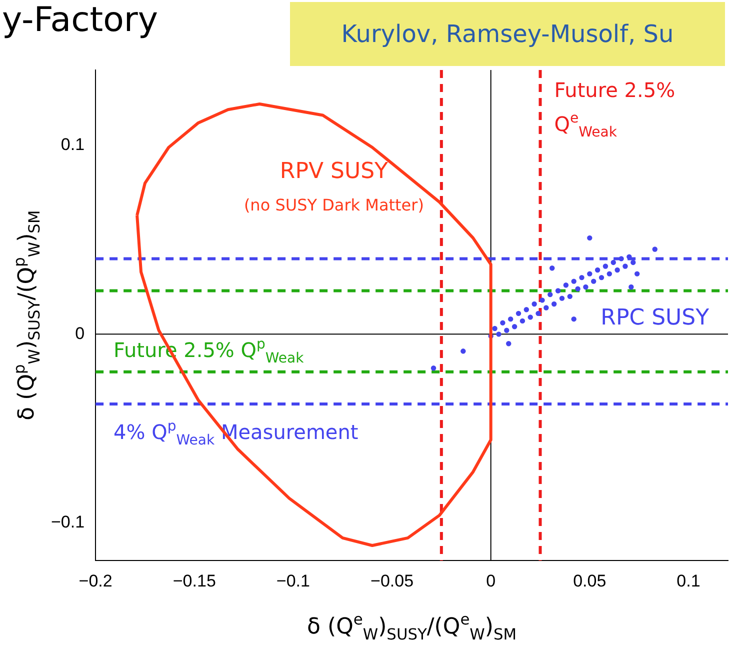 The image size is (732, 657). Describe the element at coordinates (334, 186) in the screenshot. I see `series-label: RPV SUSY (no SUSY Dark Matter)` at that location.